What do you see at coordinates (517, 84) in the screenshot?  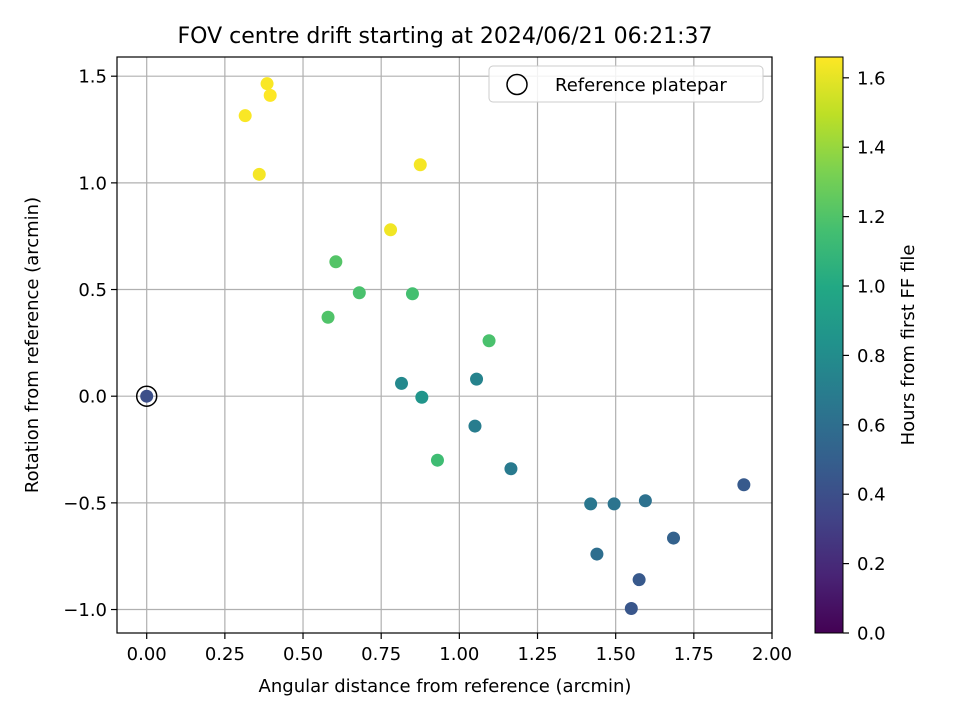 I see `legend-reference-marker` at bounding box center [517, 84].